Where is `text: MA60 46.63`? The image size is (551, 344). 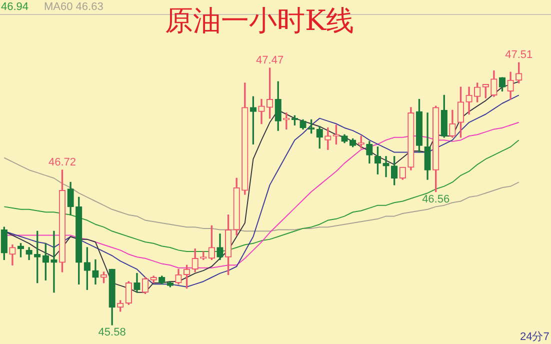
text: MA60 46.63 is located at coordinates (74, 7).